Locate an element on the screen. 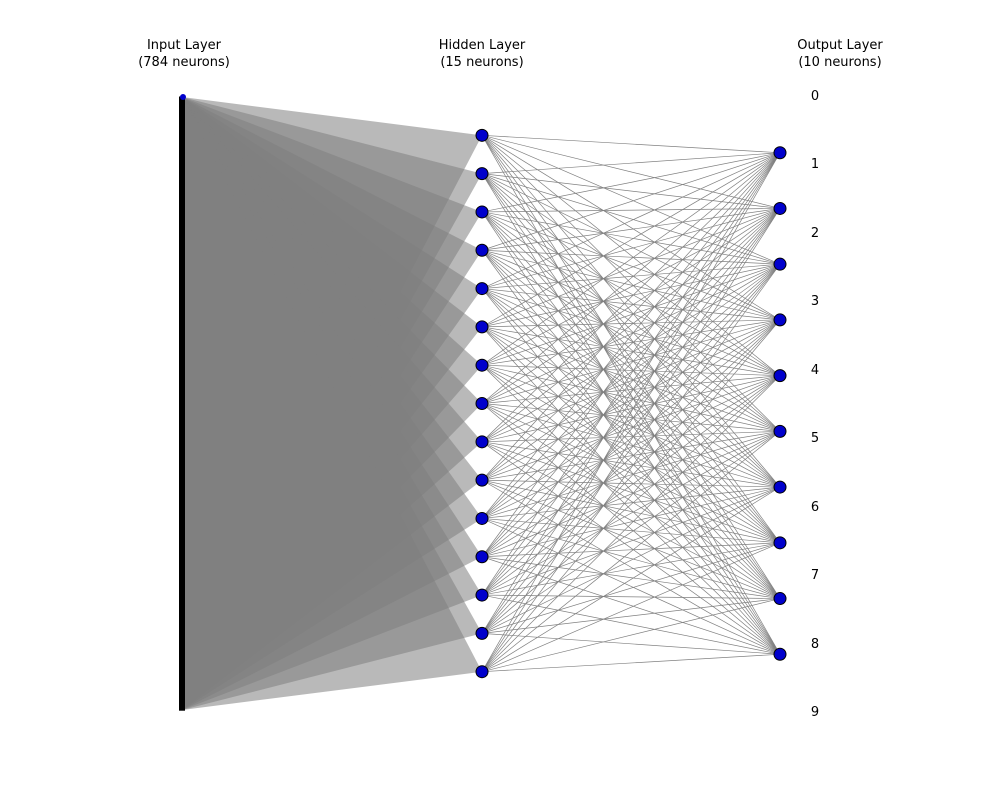  output-neuron is located at coordinates (780, 376).